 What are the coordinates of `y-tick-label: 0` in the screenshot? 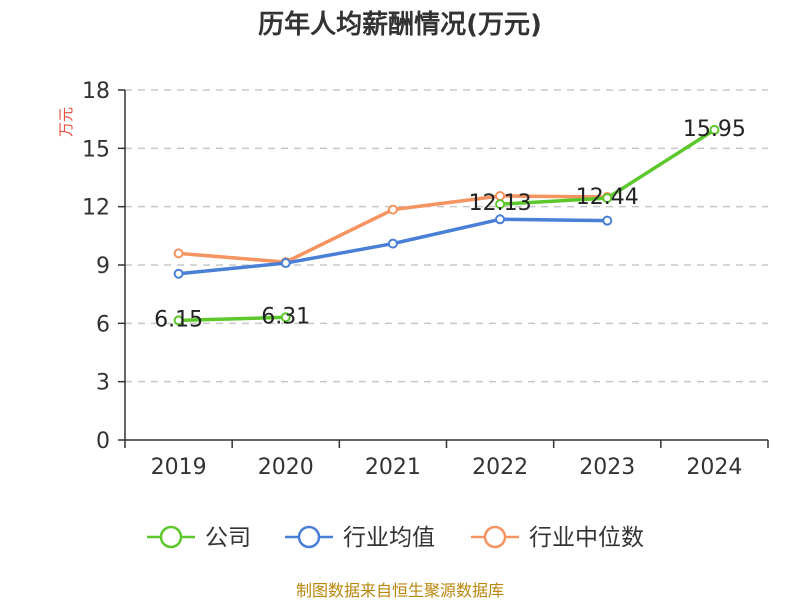 It's located at (103, 441).